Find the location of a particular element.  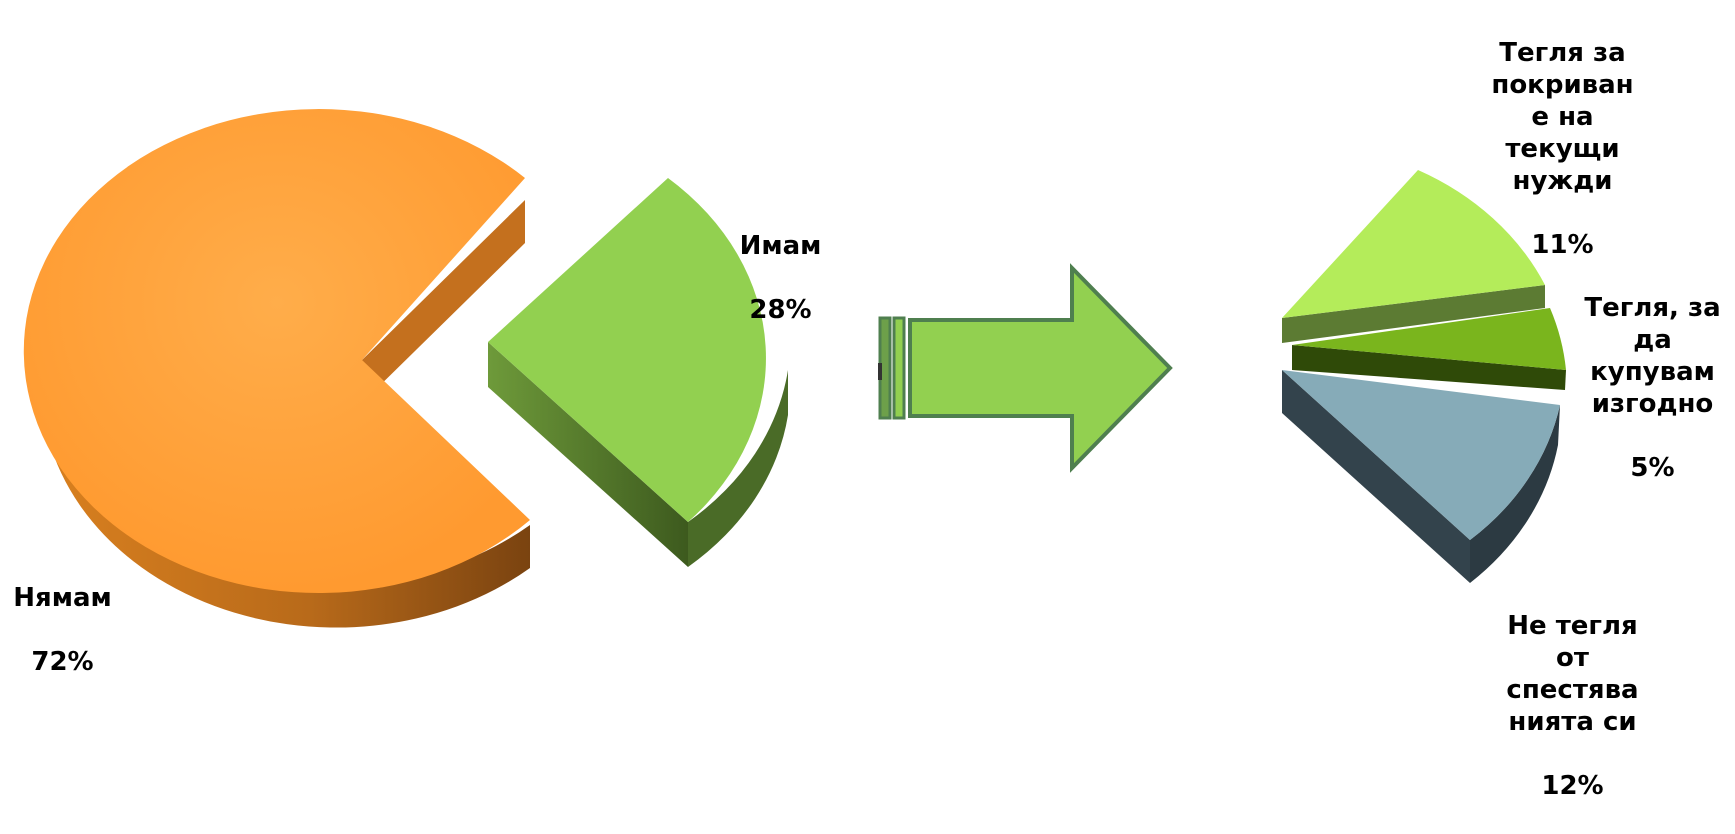

slice-imam-side is located at coordinates (738, 468).